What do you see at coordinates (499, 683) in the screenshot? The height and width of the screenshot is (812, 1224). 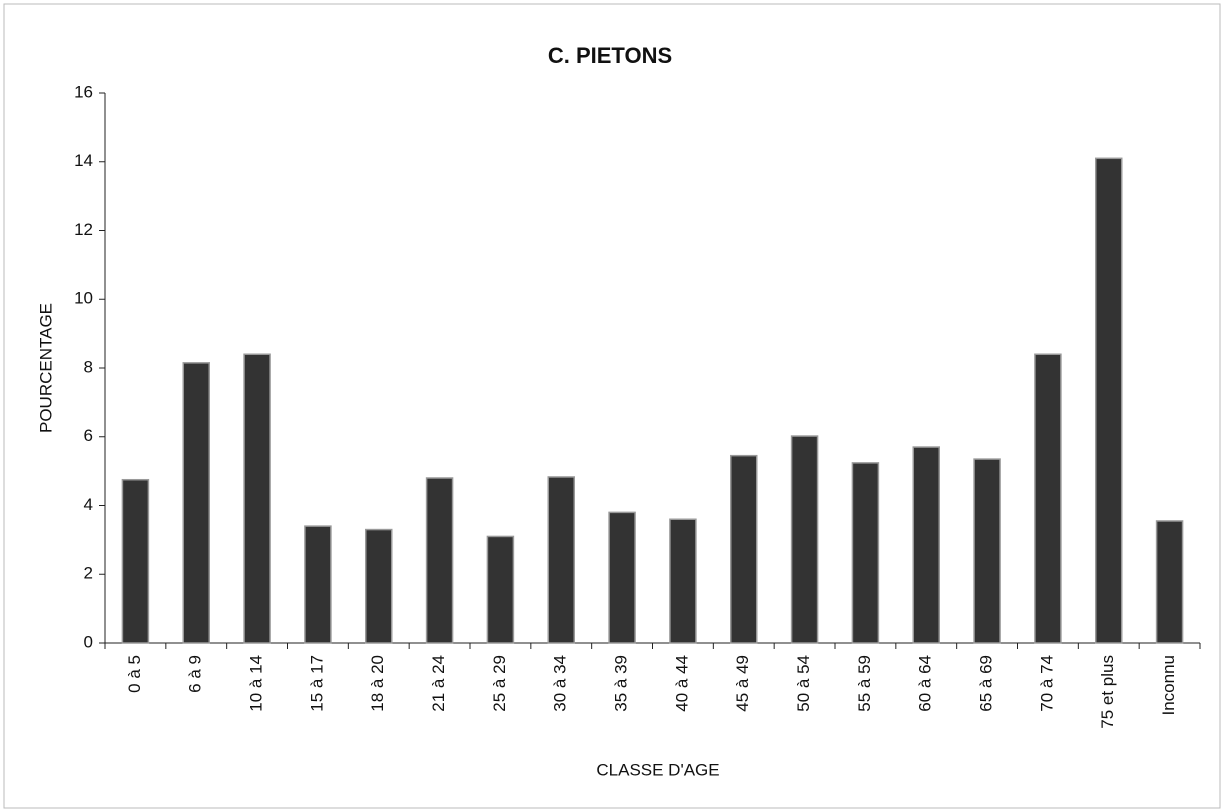 I see `x-tick-label: 25 à 29` at bounding box center [499, 683].